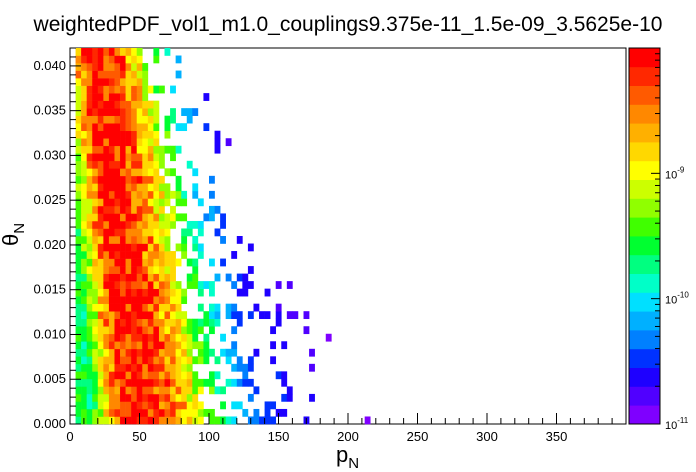  What do you see at coordinates (644, 133) in the screenshot?
I see `colorbar-swatch` at bounding box center [644, 133].